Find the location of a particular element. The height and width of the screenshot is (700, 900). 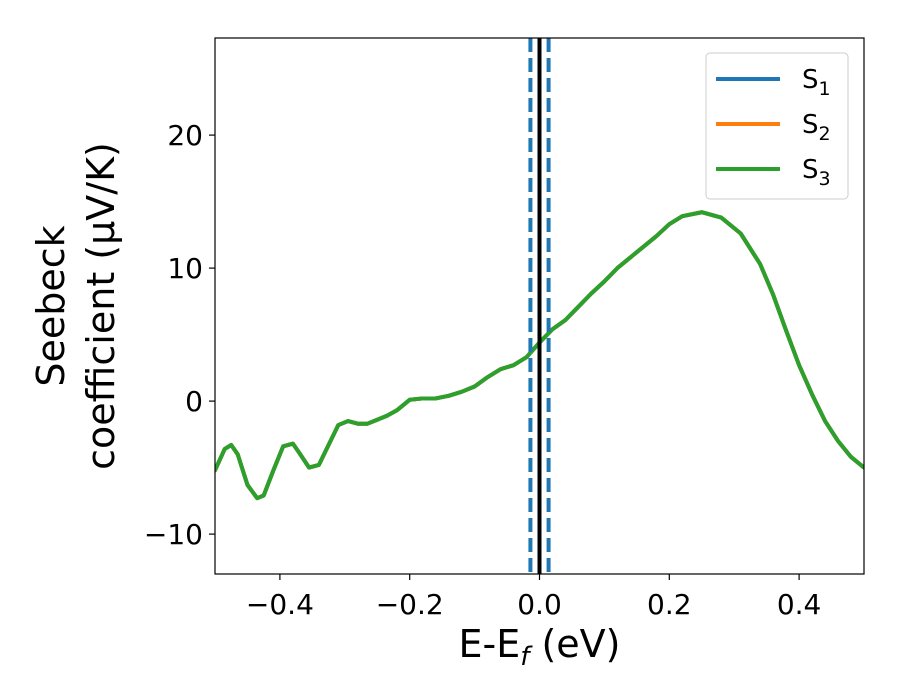

y-axis-label: Seebeck coefficient (μV/K) is located at coordinates (76, 306).